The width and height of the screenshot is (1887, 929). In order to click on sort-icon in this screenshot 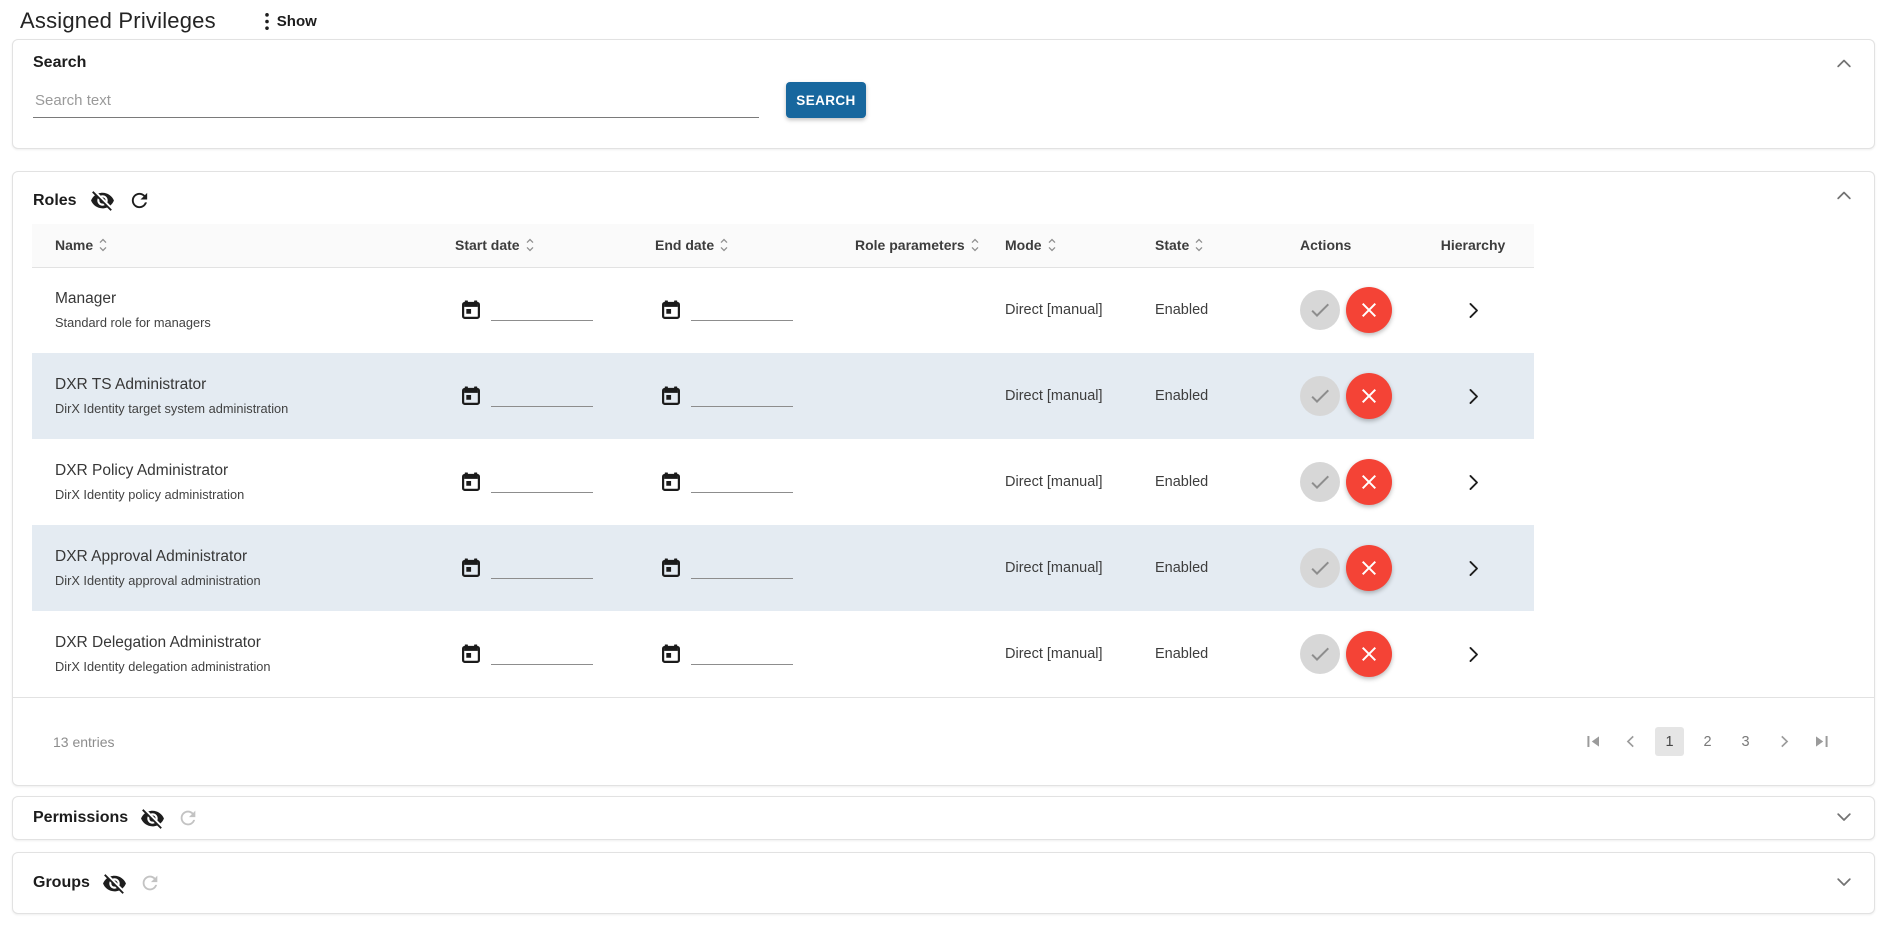, I will do `click(1199, 245)`.